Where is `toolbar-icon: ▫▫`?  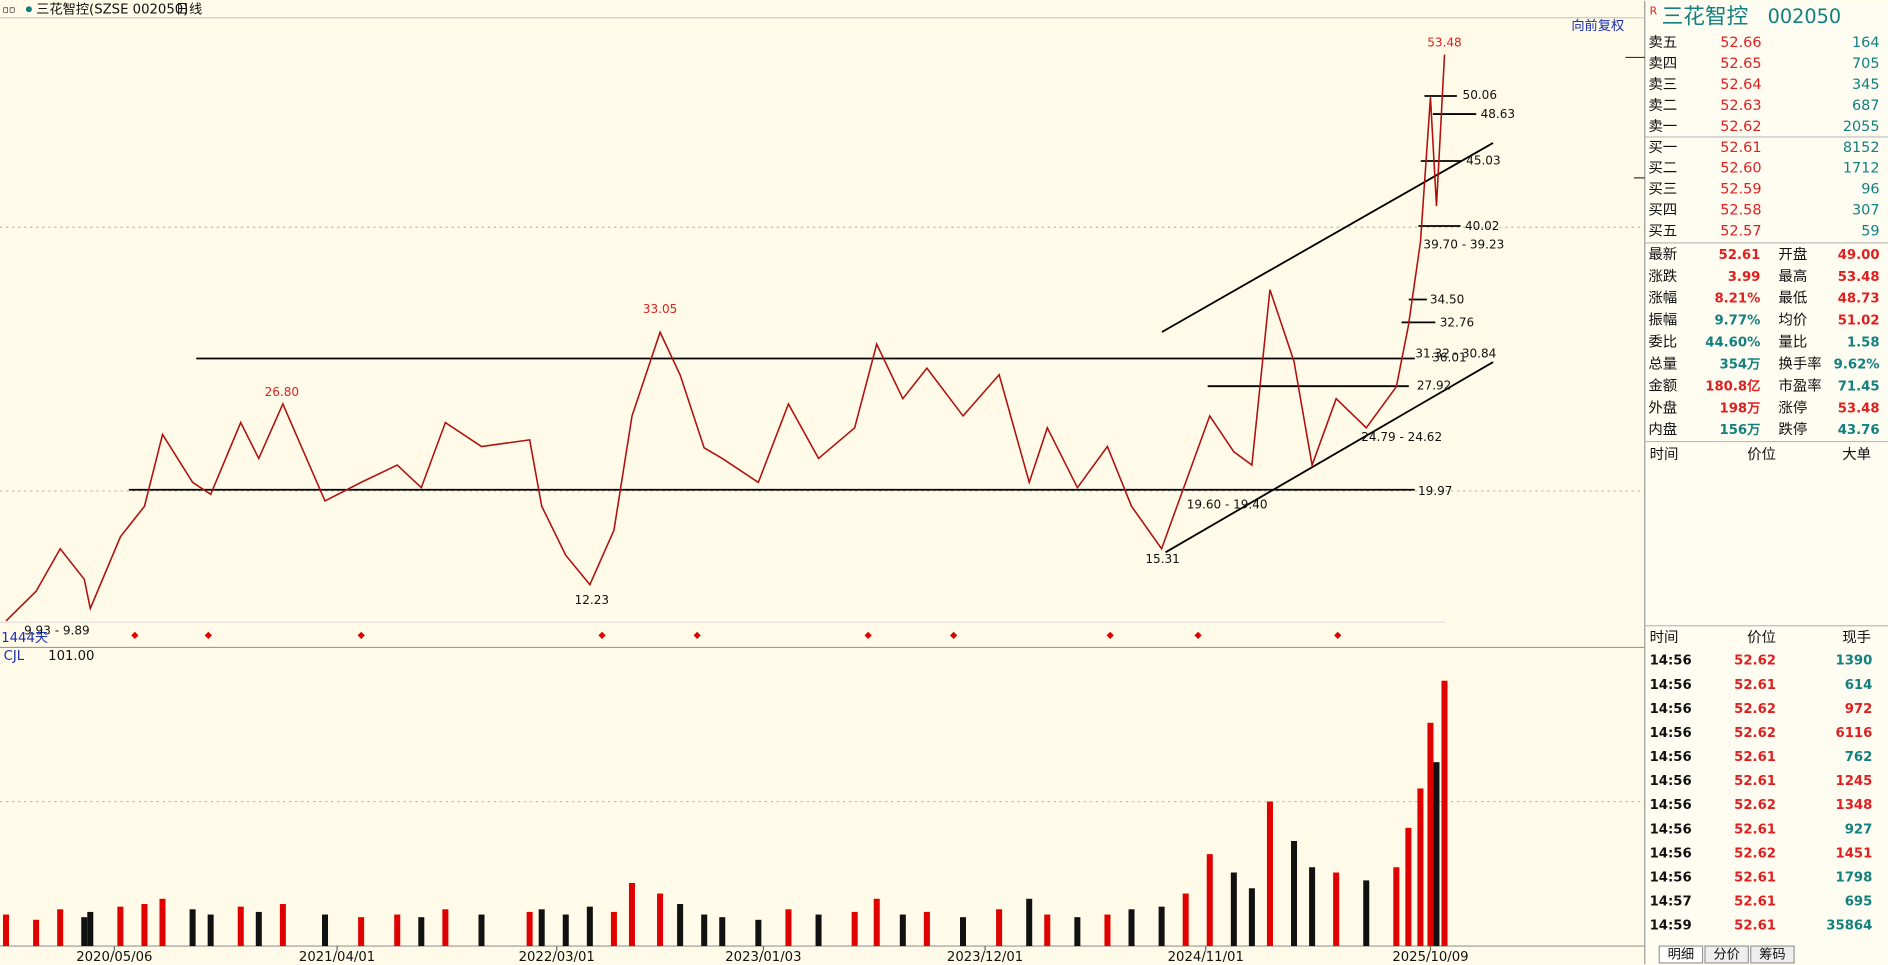
toolbar-icon: ▫▫ is located at coordinates (8, 9).